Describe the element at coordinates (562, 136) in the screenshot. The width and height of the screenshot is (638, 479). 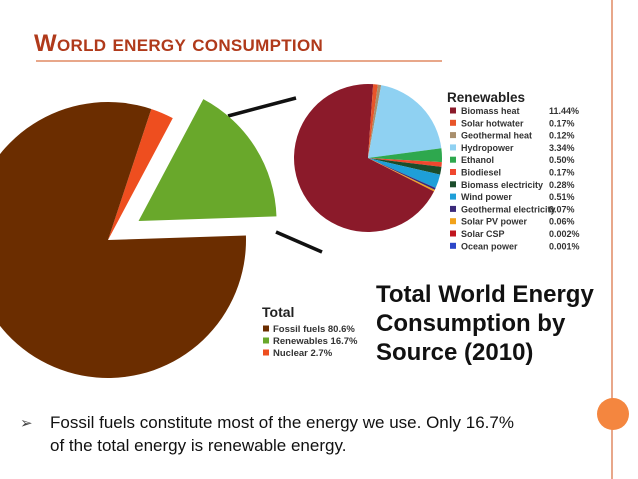
I see `renewables-legend-value: 0.12%` at that location.